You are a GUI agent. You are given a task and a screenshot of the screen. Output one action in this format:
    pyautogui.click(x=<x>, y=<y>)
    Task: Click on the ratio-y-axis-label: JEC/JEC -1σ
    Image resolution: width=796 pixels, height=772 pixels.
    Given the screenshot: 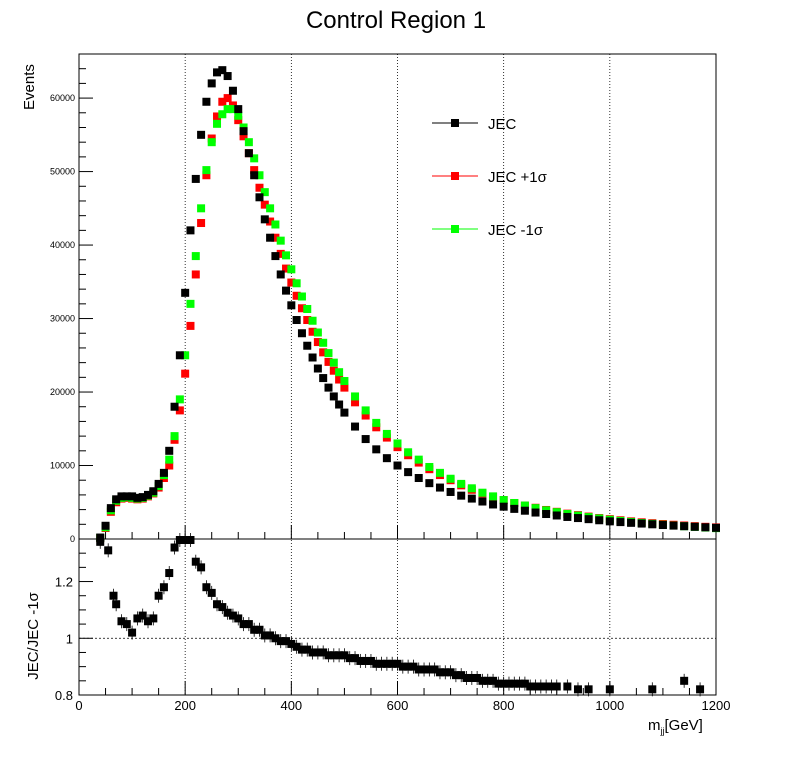 What is the action you would take?
    pyautogui.click(x=33, y=635)
    